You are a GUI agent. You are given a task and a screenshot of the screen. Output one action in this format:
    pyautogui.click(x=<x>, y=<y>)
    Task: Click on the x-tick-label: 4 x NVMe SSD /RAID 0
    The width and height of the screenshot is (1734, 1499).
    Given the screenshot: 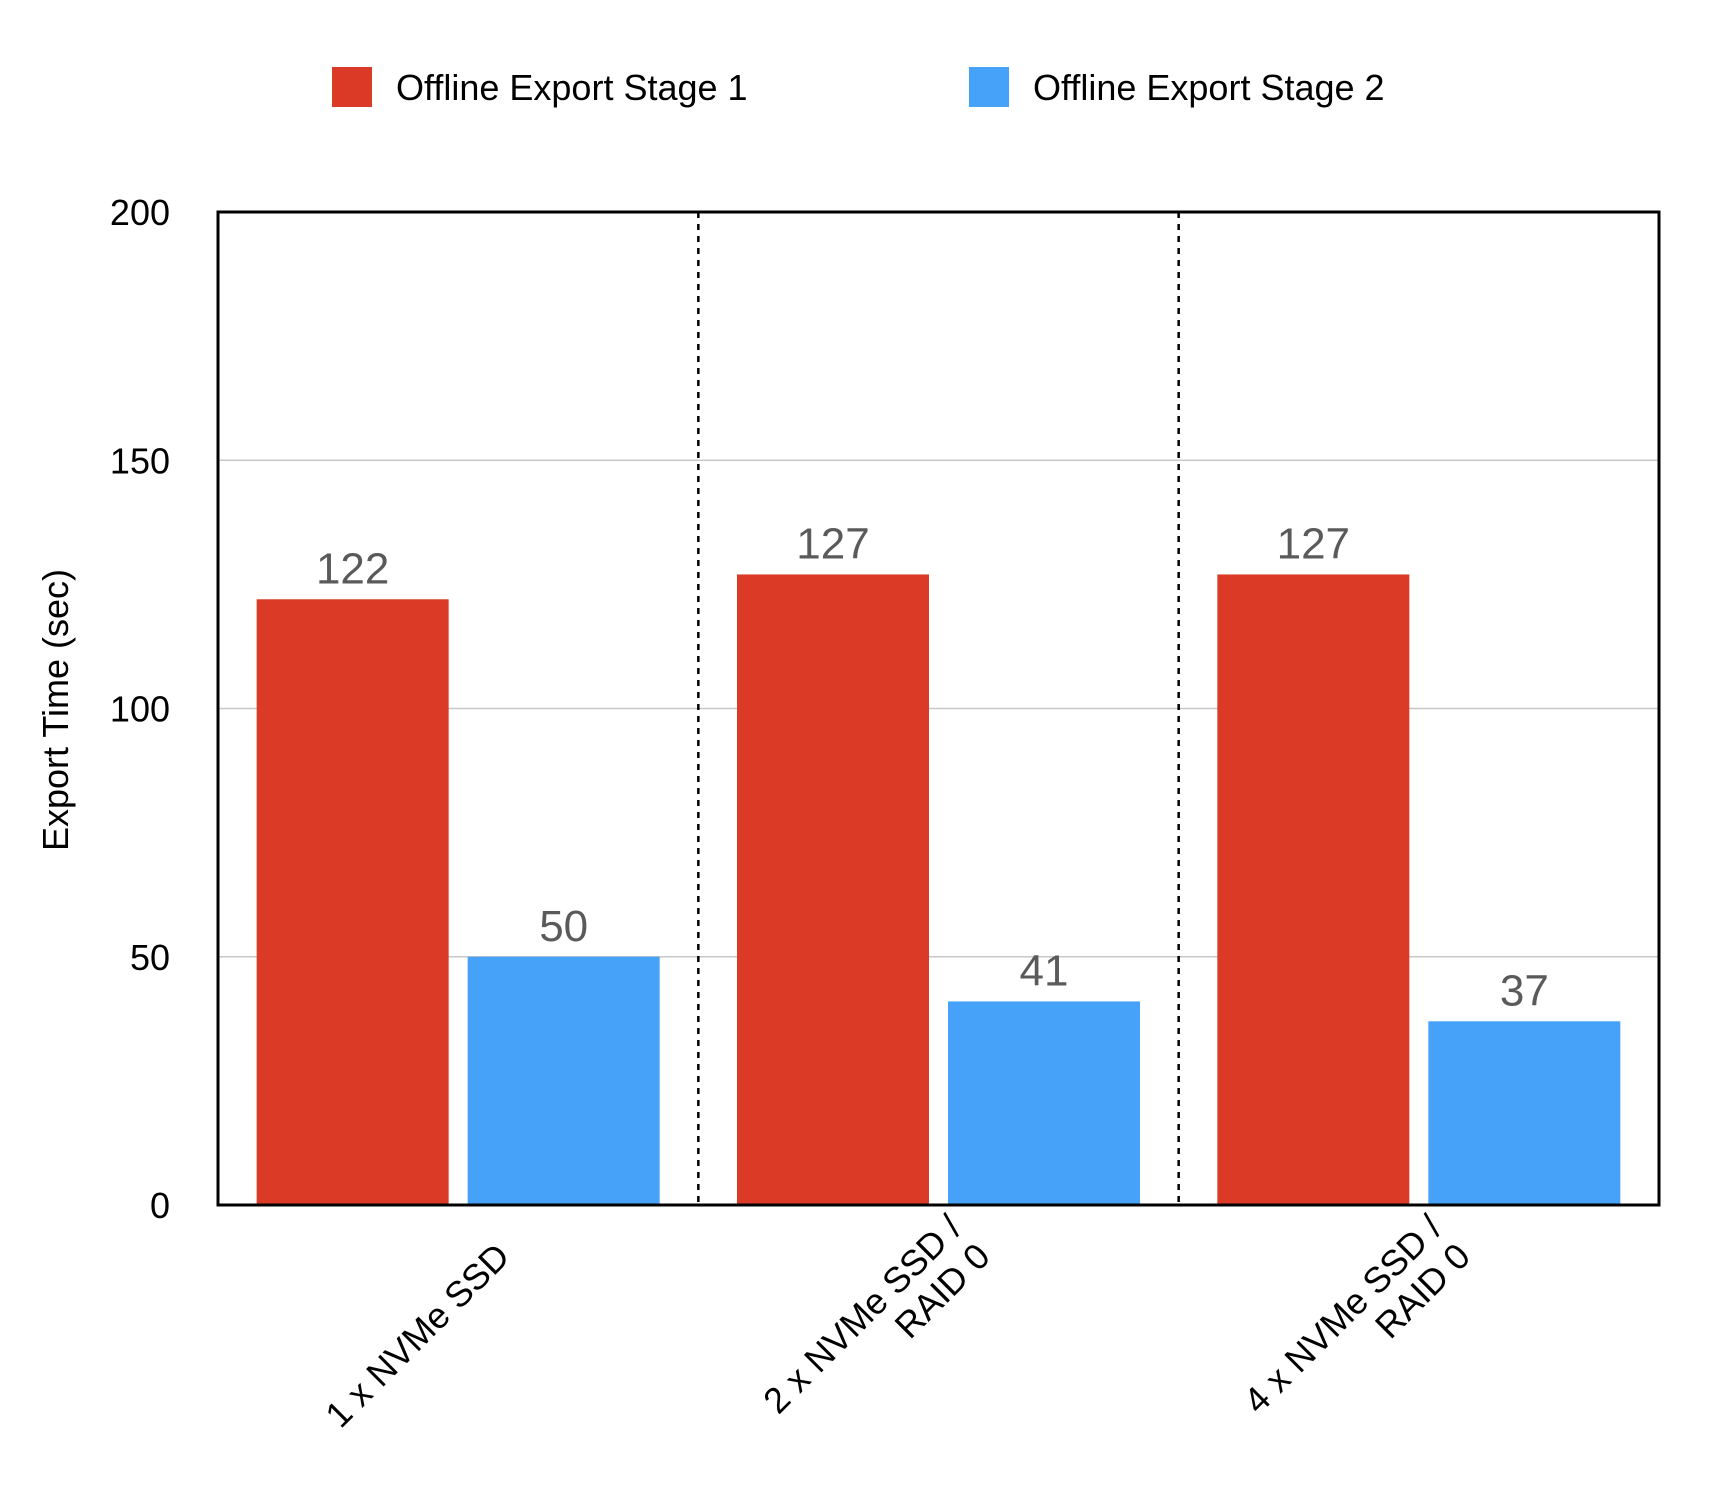 What is the action you would take?
    pyautogui.click(x=1356, y=1314)
    